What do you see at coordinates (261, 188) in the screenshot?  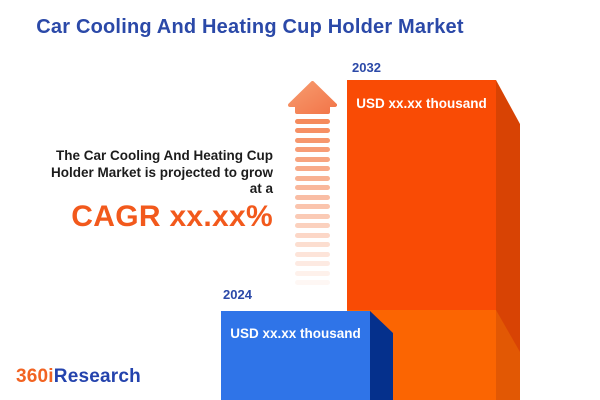 I see `description-line-3: at a` at bounding box center [261, 188].